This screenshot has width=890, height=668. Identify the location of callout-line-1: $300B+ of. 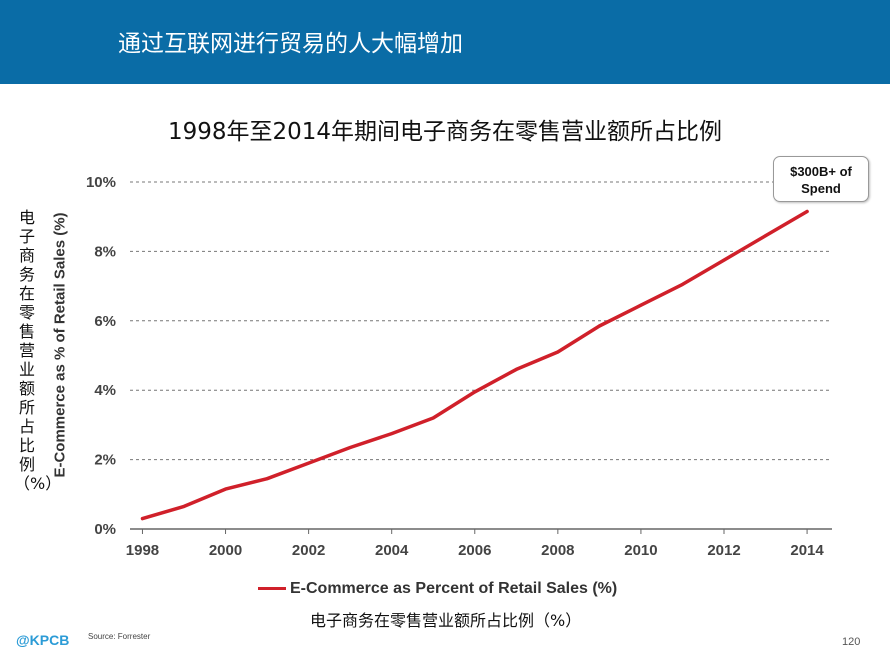
(821, 171).